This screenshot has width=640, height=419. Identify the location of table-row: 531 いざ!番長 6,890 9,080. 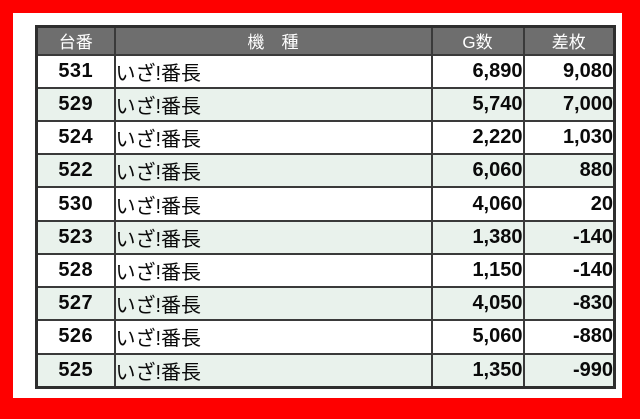
(325, 71).